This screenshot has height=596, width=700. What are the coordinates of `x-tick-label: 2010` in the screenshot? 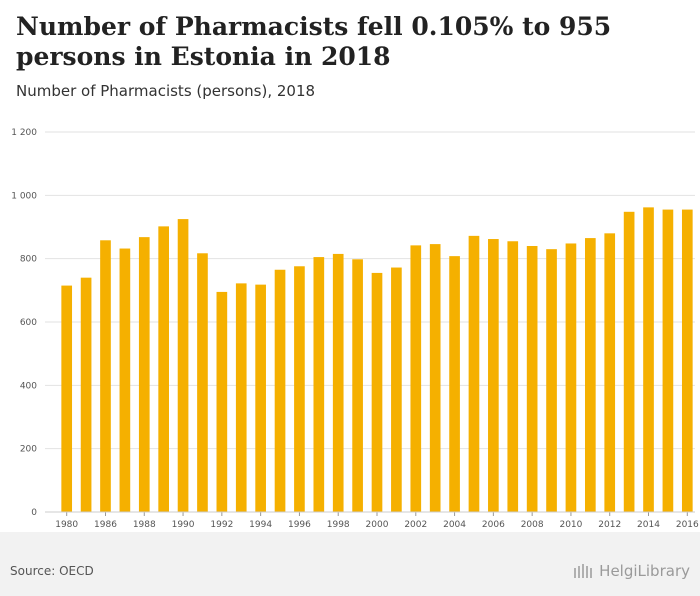 It's located at (570, 525).